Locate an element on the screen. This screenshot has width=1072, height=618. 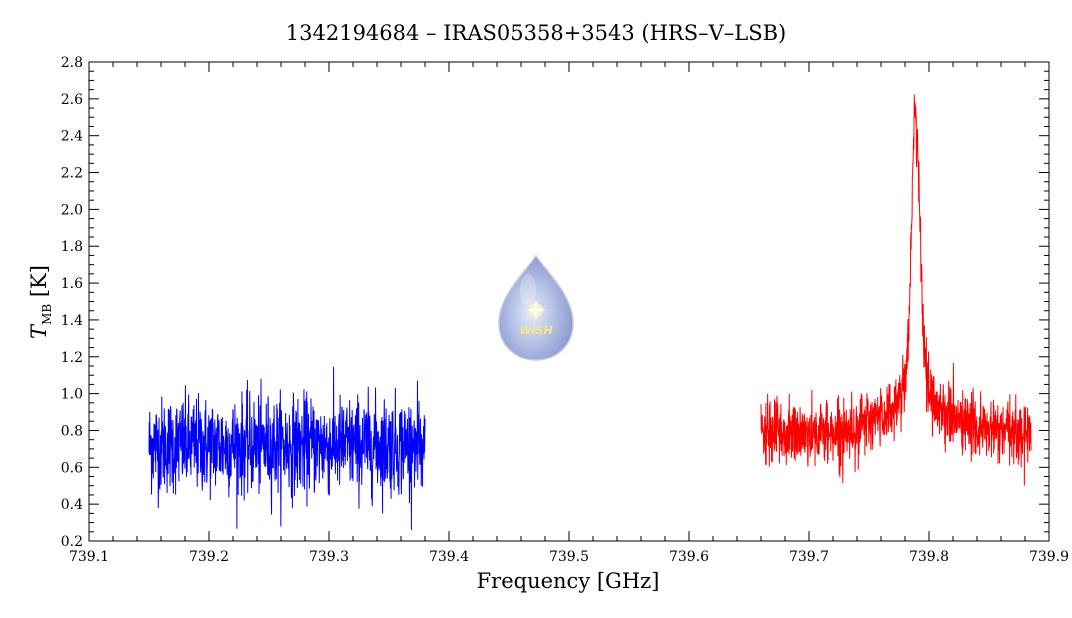
logo-text: WISH is located at coordinates (535, 330).